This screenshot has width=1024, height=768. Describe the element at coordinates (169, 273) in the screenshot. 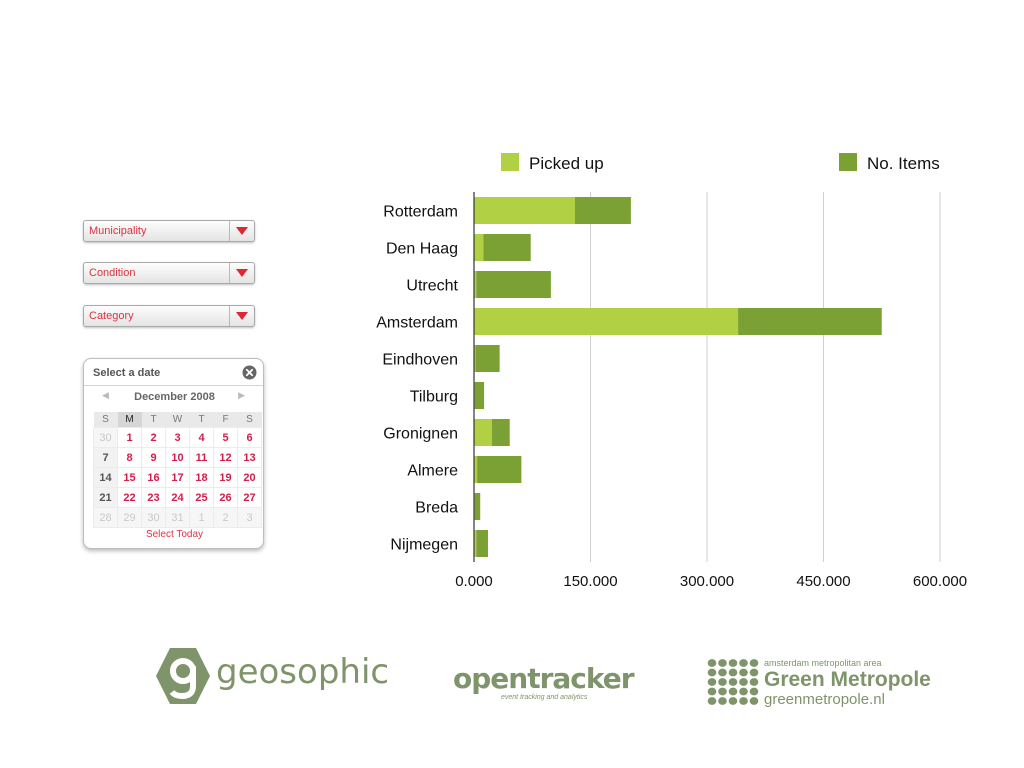

I see `condition-dropdown: Condition` at that location.